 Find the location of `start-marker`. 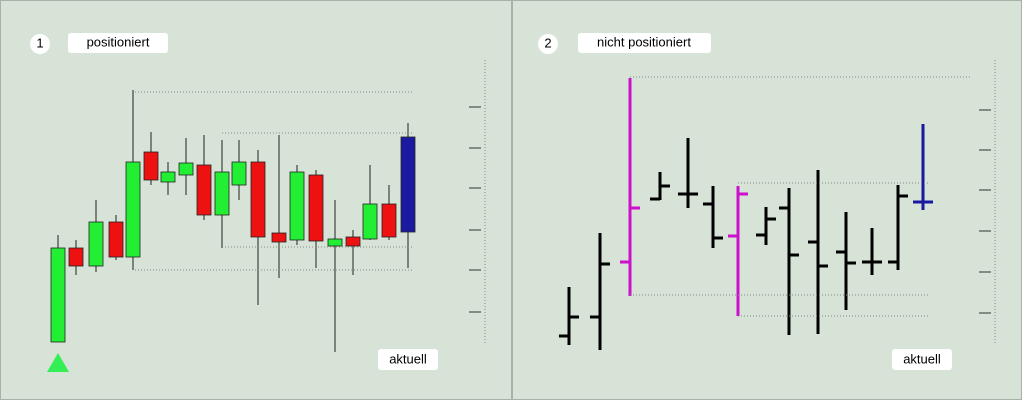

start-marker is located at coordinates (58, 362).